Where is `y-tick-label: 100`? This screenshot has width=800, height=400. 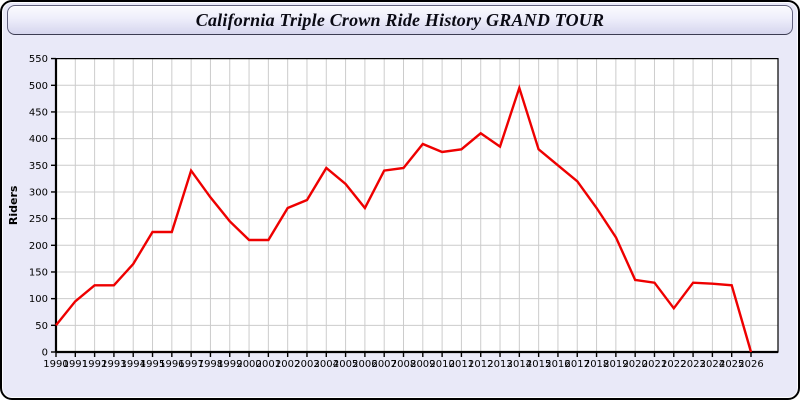 y-tick-label: 100 is located at coordinates (38, 299).